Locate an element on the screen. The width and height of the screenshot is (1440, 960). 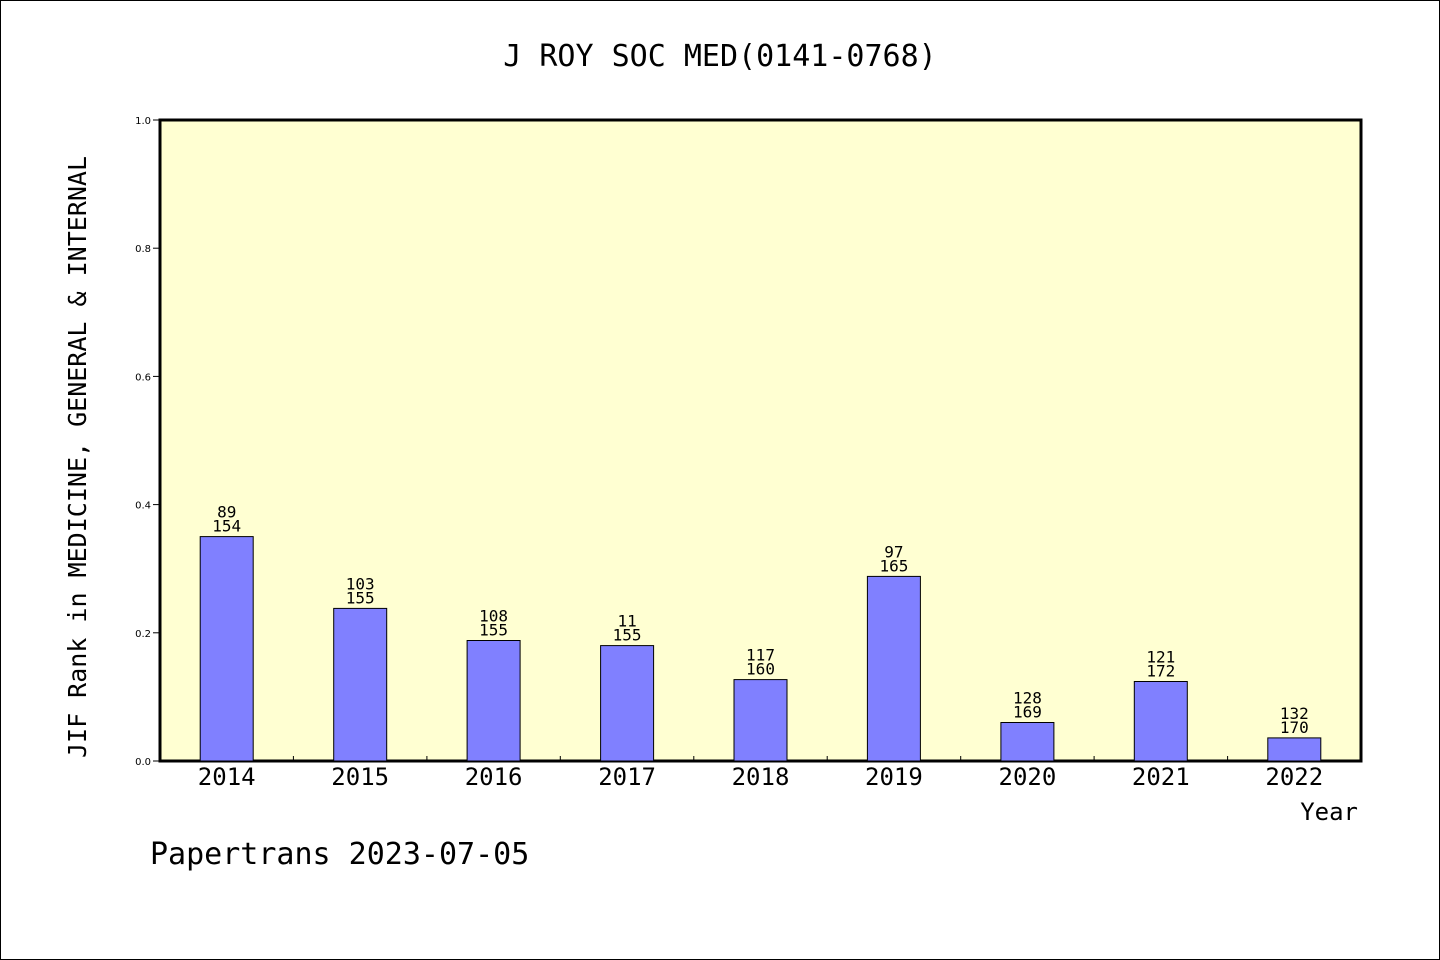
x-tick-label-2015: 2015 is located at coordinates (360, 777).